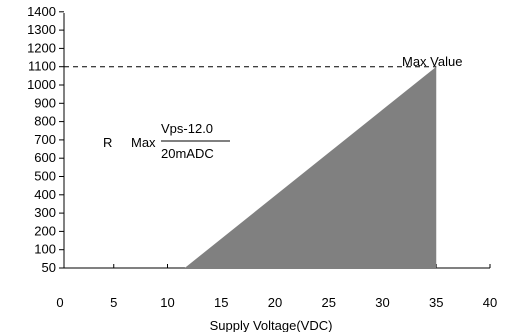 The image size is (506, 332). What do you see at coordinates (42, 66) in the screenshot?
I see `y-tick-label: 1100` at bounding box center [42, 66].